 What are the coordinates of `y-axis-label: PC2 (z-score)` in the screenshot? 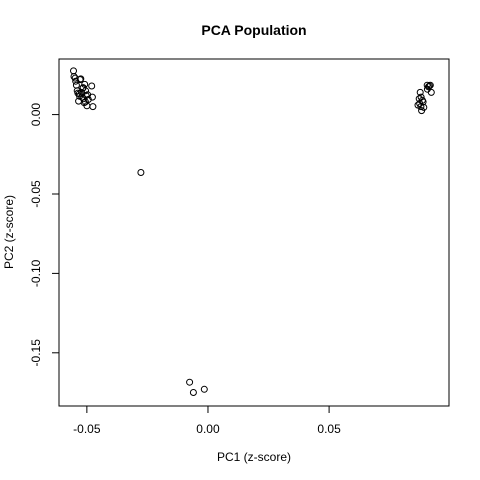 It's located at (9, 232).